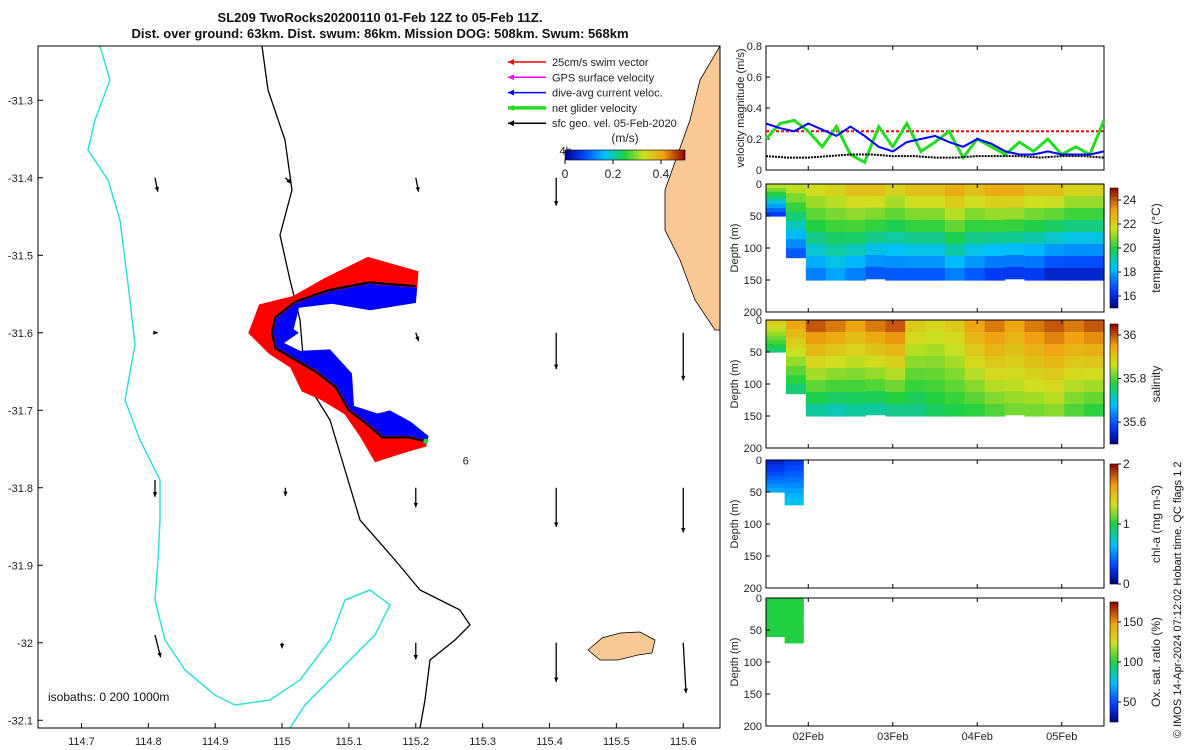 This screenshot has height=750, width=1200. I want to click on y-tick-label: 0.2, so click(754, 140).